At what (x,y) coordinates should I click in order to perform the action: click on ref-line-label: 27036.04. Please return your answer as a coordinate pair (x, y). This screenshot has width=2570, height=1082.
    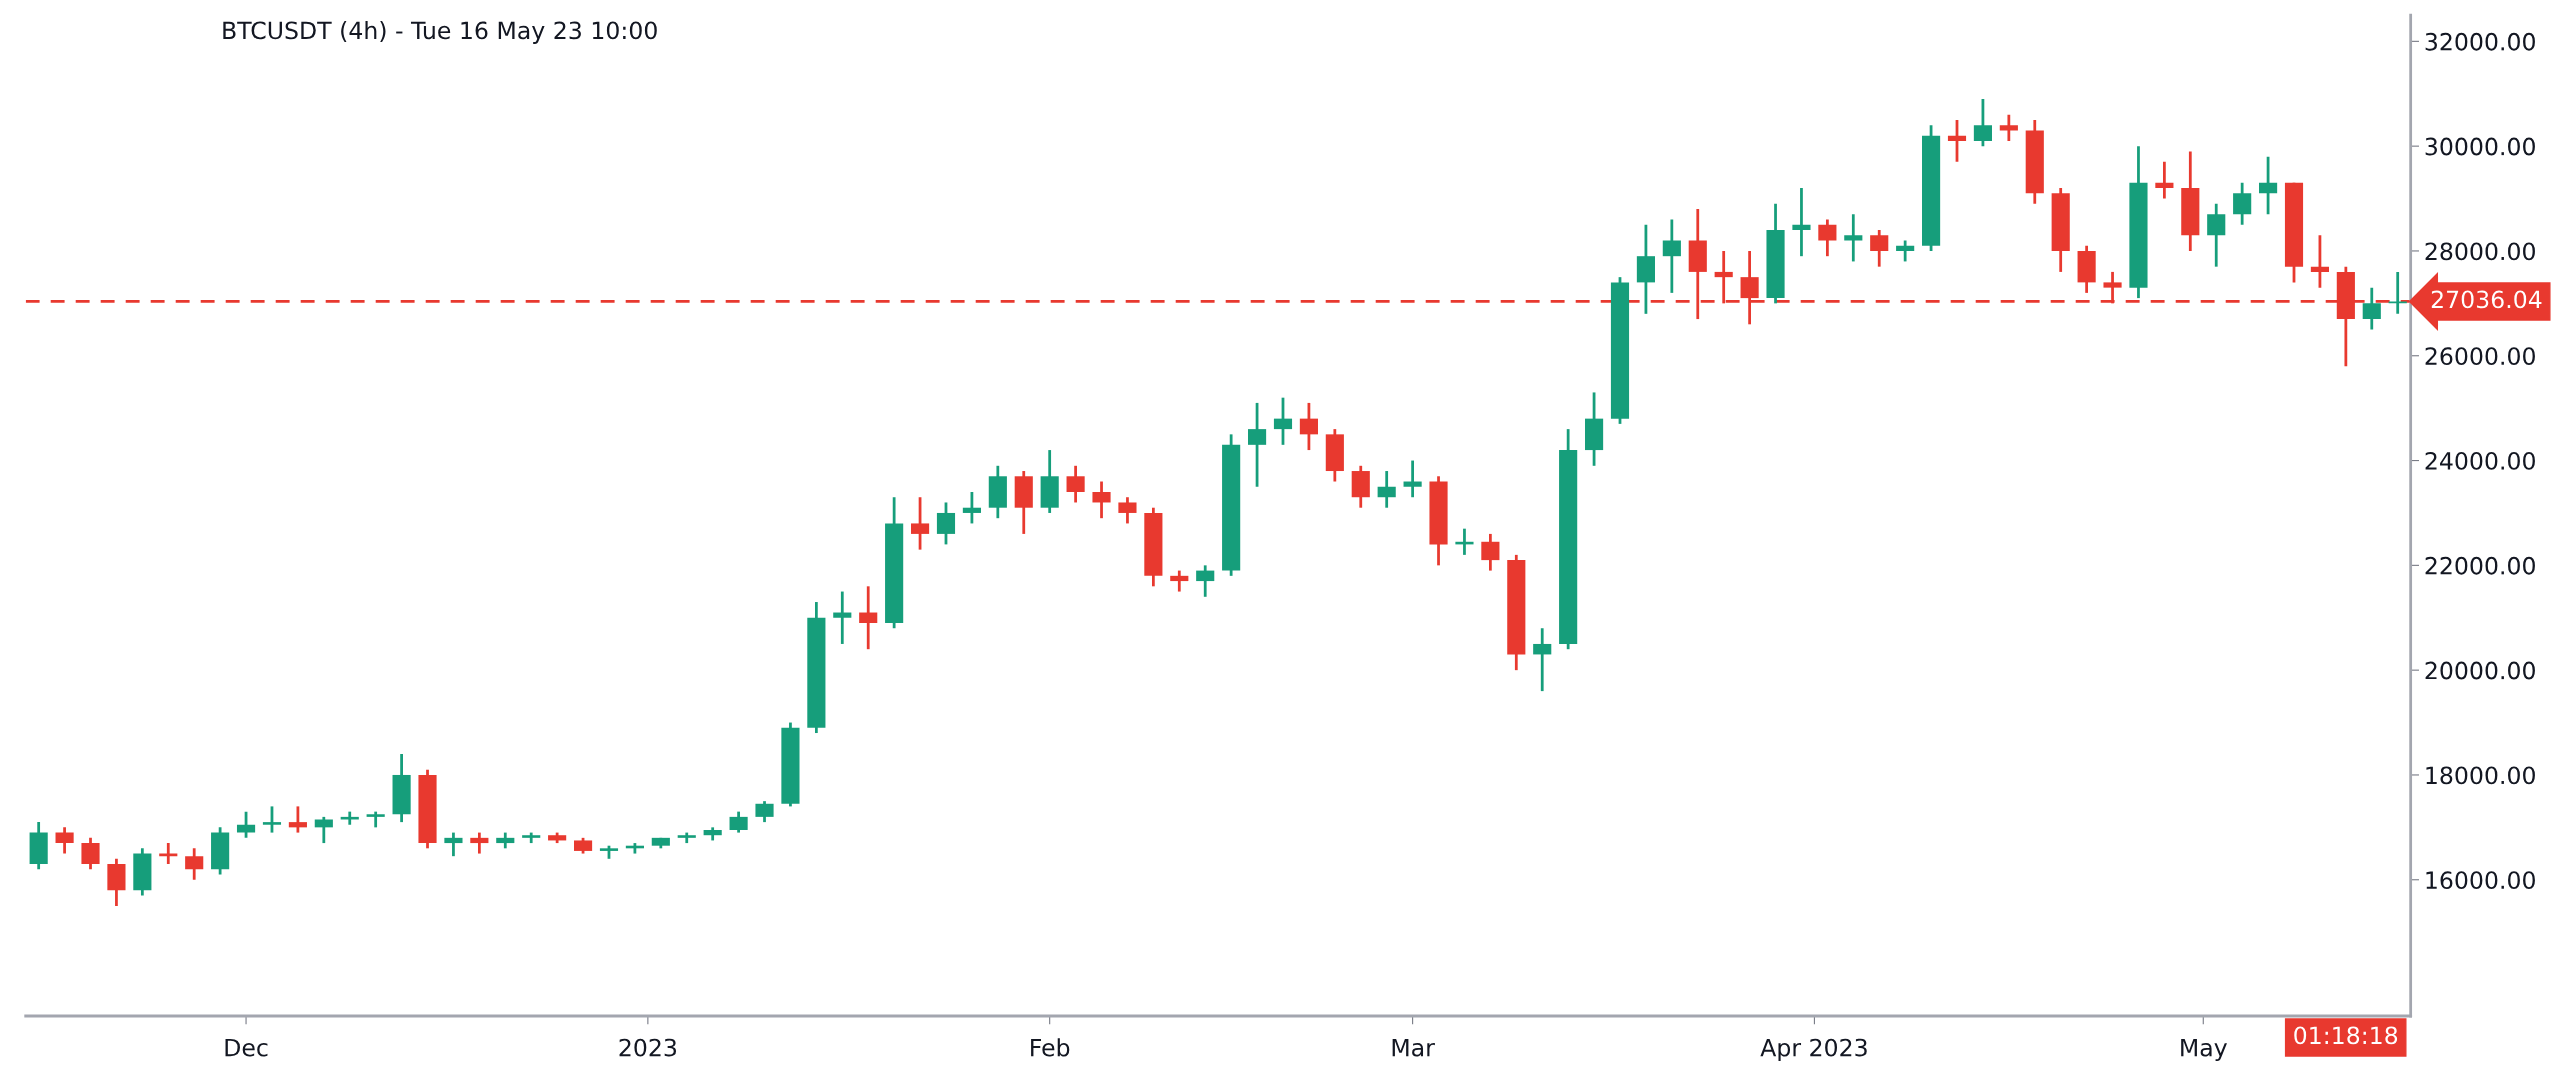
    Looking at the image, I should click on (2486, 299).